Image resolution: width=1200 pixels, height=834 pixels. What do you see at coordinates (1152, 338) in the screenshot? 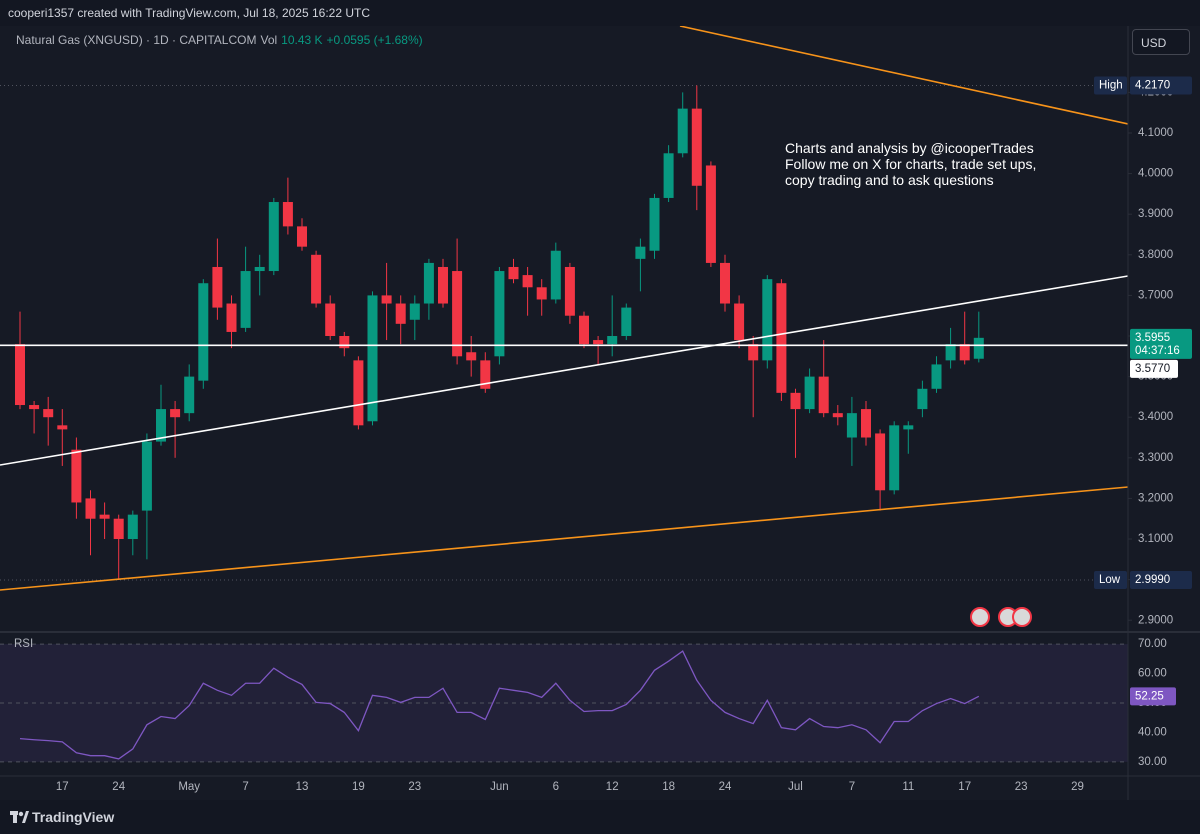
I see `last-price: 3.5955` at bounding box center [1152, 338].